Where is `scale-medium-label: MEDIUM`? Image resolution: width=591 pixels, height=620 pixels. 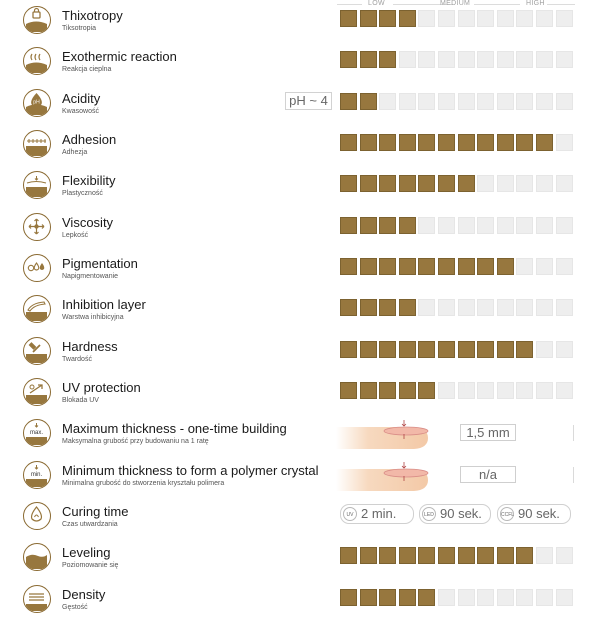
scale-medium-label: MEDIUM is located at coordinates (455, 3).